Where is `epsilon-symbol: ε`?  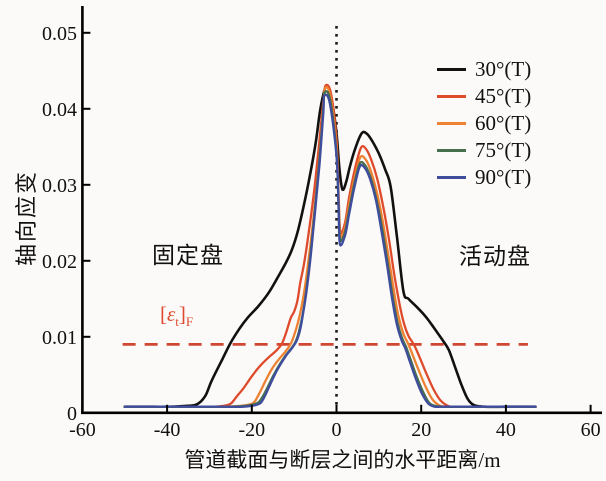
epsilon-symbol: ε is located at coordinates (171, 314).